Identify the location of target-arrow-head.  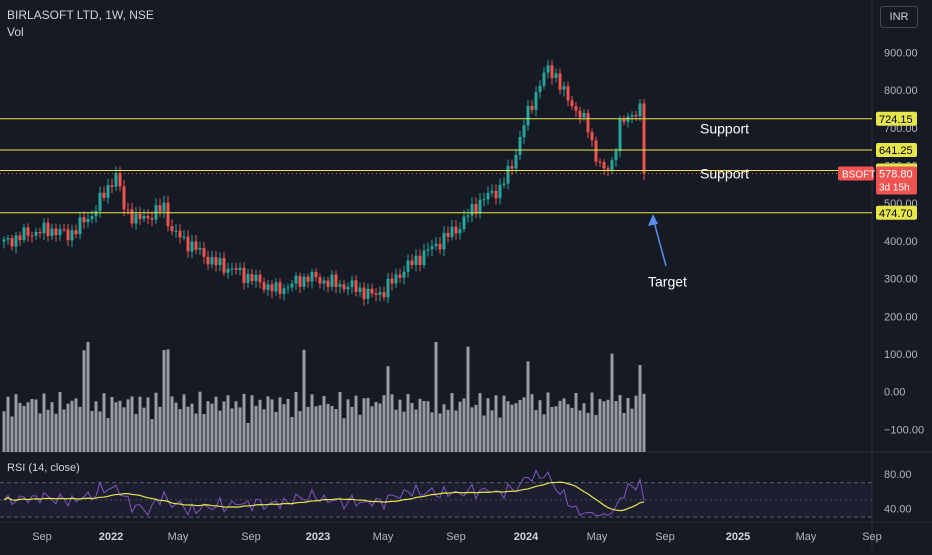
(653, 220).